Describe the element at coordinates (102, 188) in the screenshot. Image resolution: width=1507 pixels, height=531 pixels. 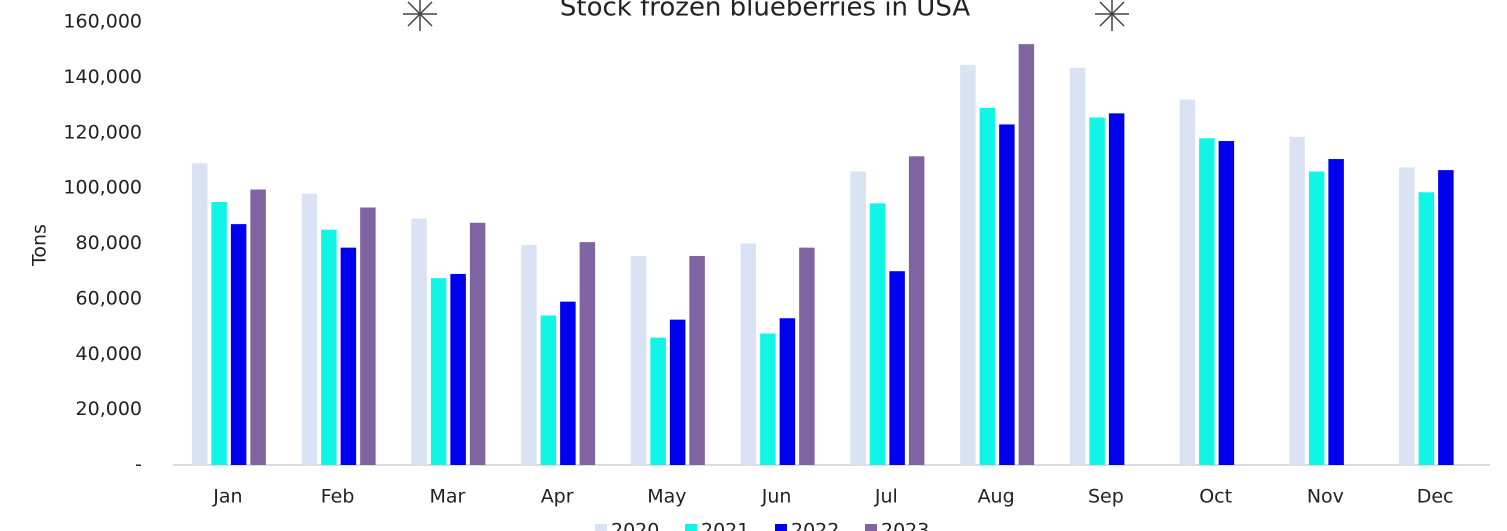
I see `y-tick-label: 100,000` at that location.